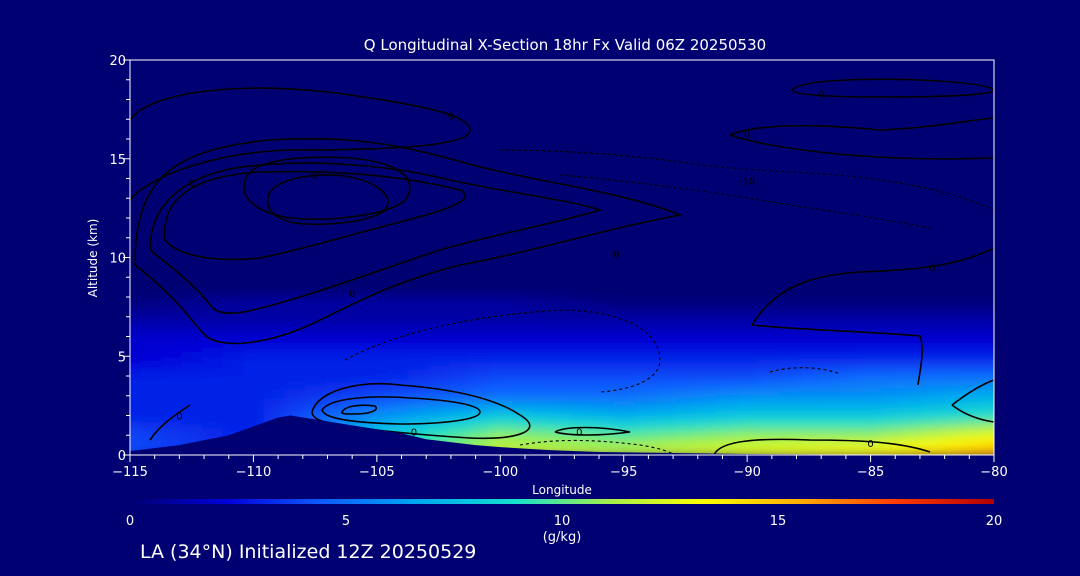  I want to click on contour-label: 0, so click(352, 294).